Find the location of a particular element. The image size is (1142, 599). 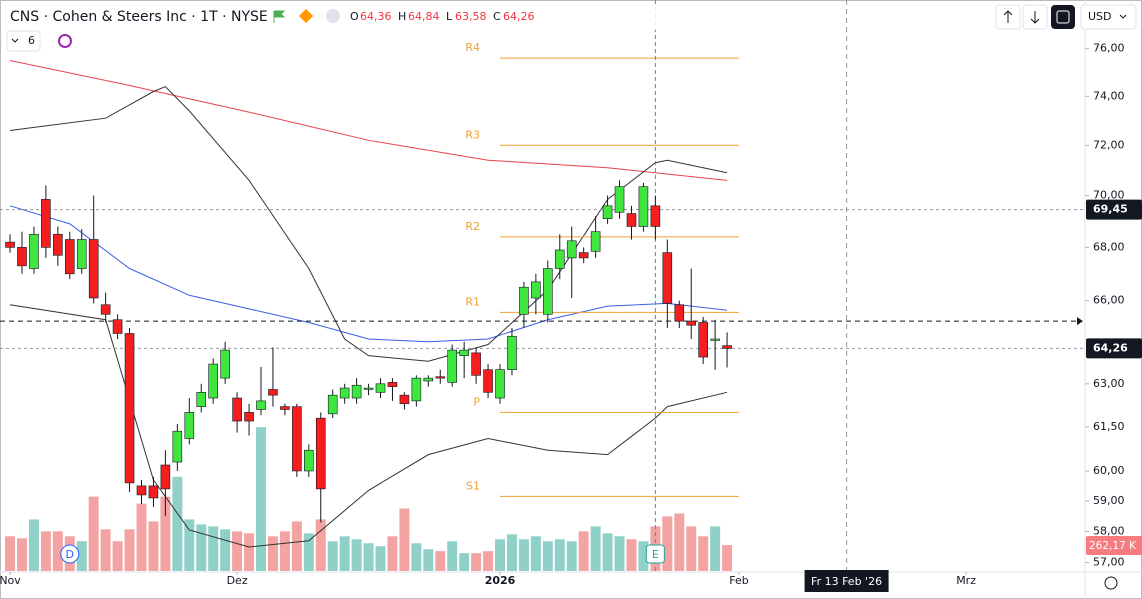

dashed-arrow is located at coordinates (1080, 321).